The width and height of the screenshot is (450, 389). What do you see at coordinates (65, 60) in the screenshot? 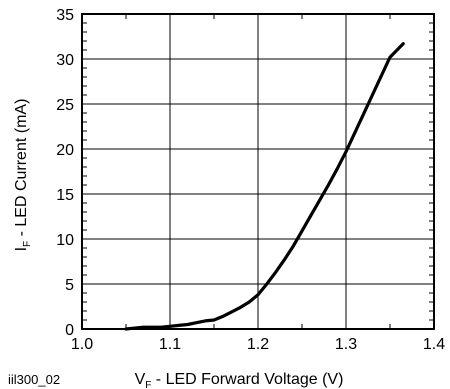
I see `y-tick-label: 30` at bounding box center [65, 60].